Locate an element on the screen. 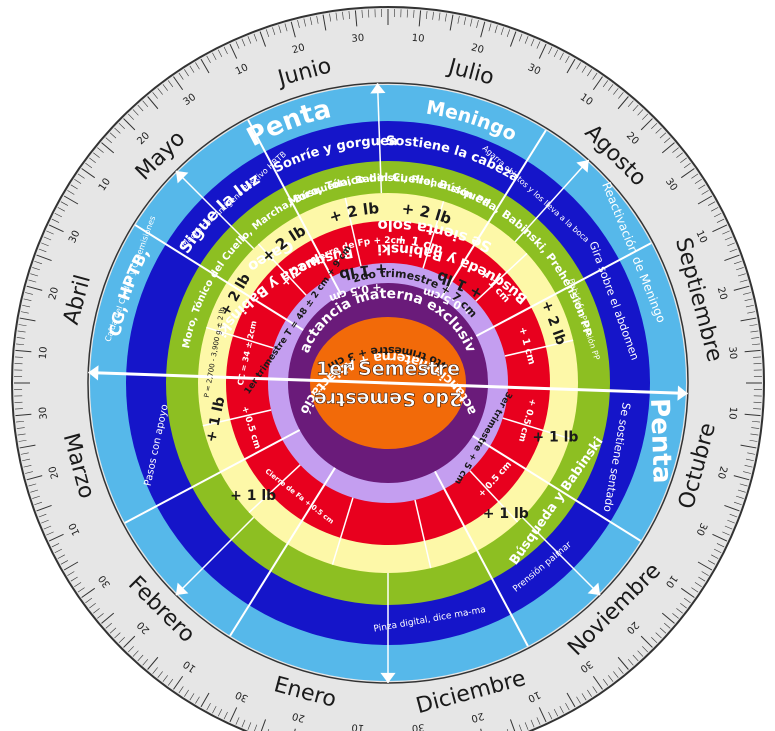 The width and height of the screenshot is (775, 731). tick-number: 30 is located at coordinates (534, 69).